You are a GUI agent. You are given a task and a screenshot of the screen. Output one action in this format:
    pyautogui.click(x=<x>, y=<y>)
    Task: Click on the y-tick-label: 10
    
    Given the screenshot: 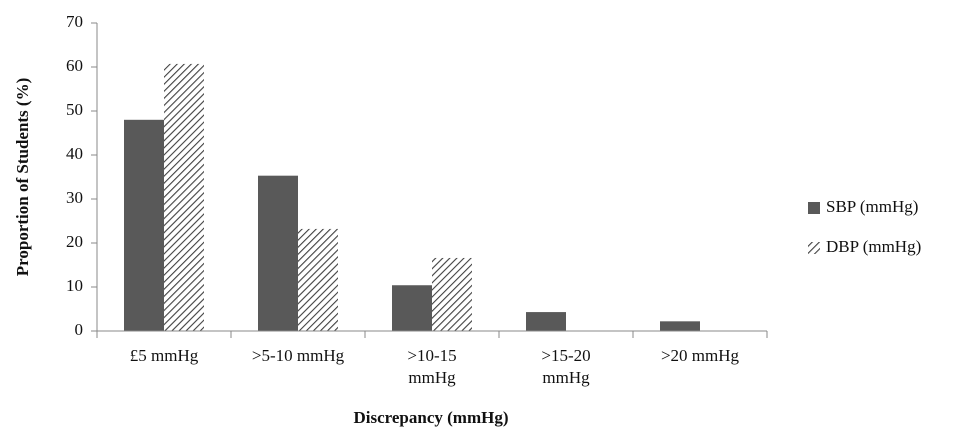 What is the action you would take?
    pyautogui.click(x=74, y=285)
    